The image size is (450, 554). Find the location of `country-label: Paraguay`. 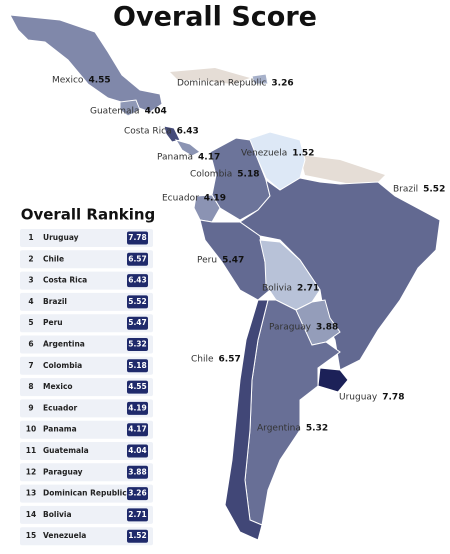

country-label: Paraguay is located at coordinates (290, 328).